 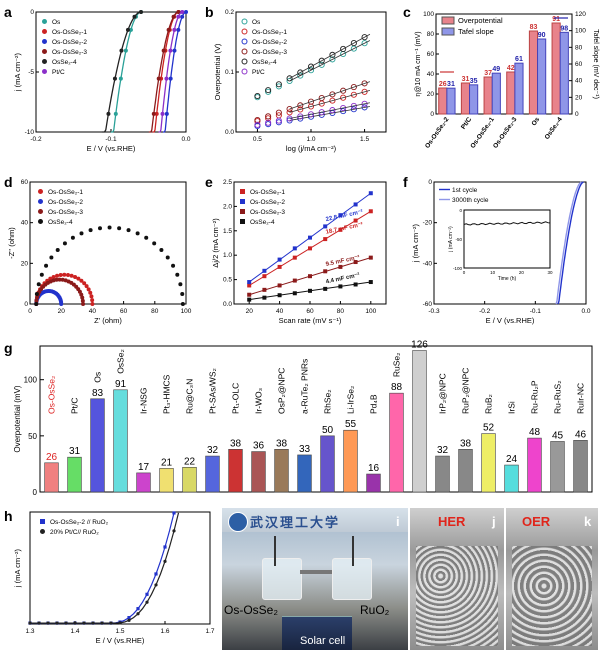 What do you see at coordinates (579, 64) in the screenshot?
I see `chart-c-y2tick-label: 60` at bounding box center [579, 64].